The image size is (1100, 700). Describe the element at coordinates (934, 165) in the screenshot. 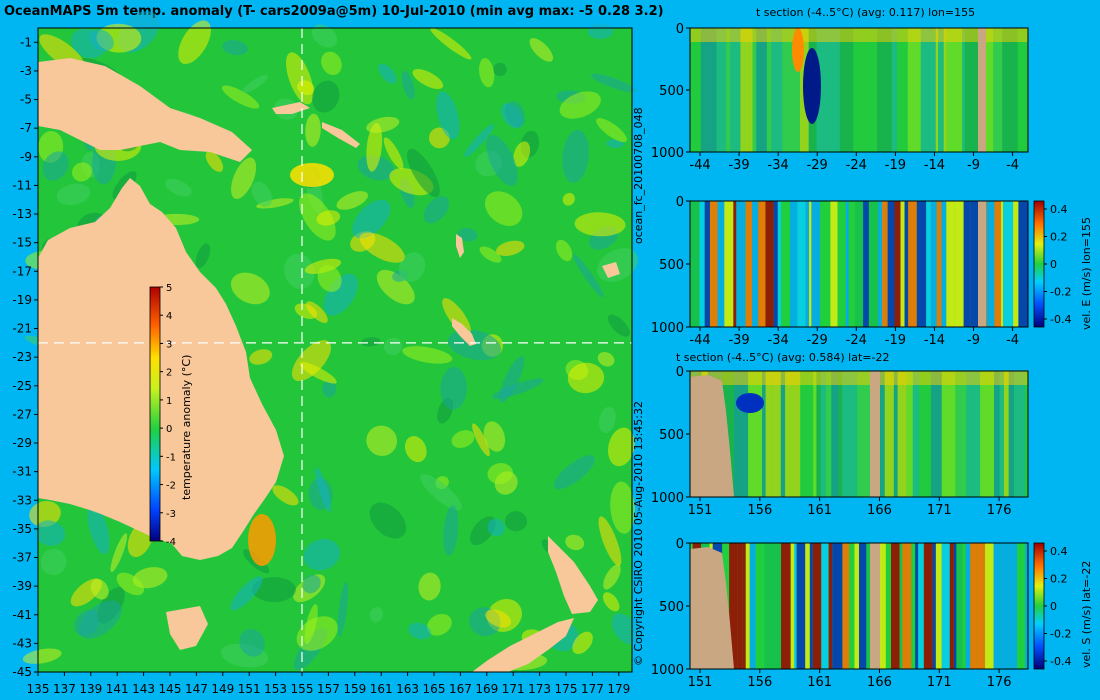

I see `section-x-tick-label: -14` at that location.